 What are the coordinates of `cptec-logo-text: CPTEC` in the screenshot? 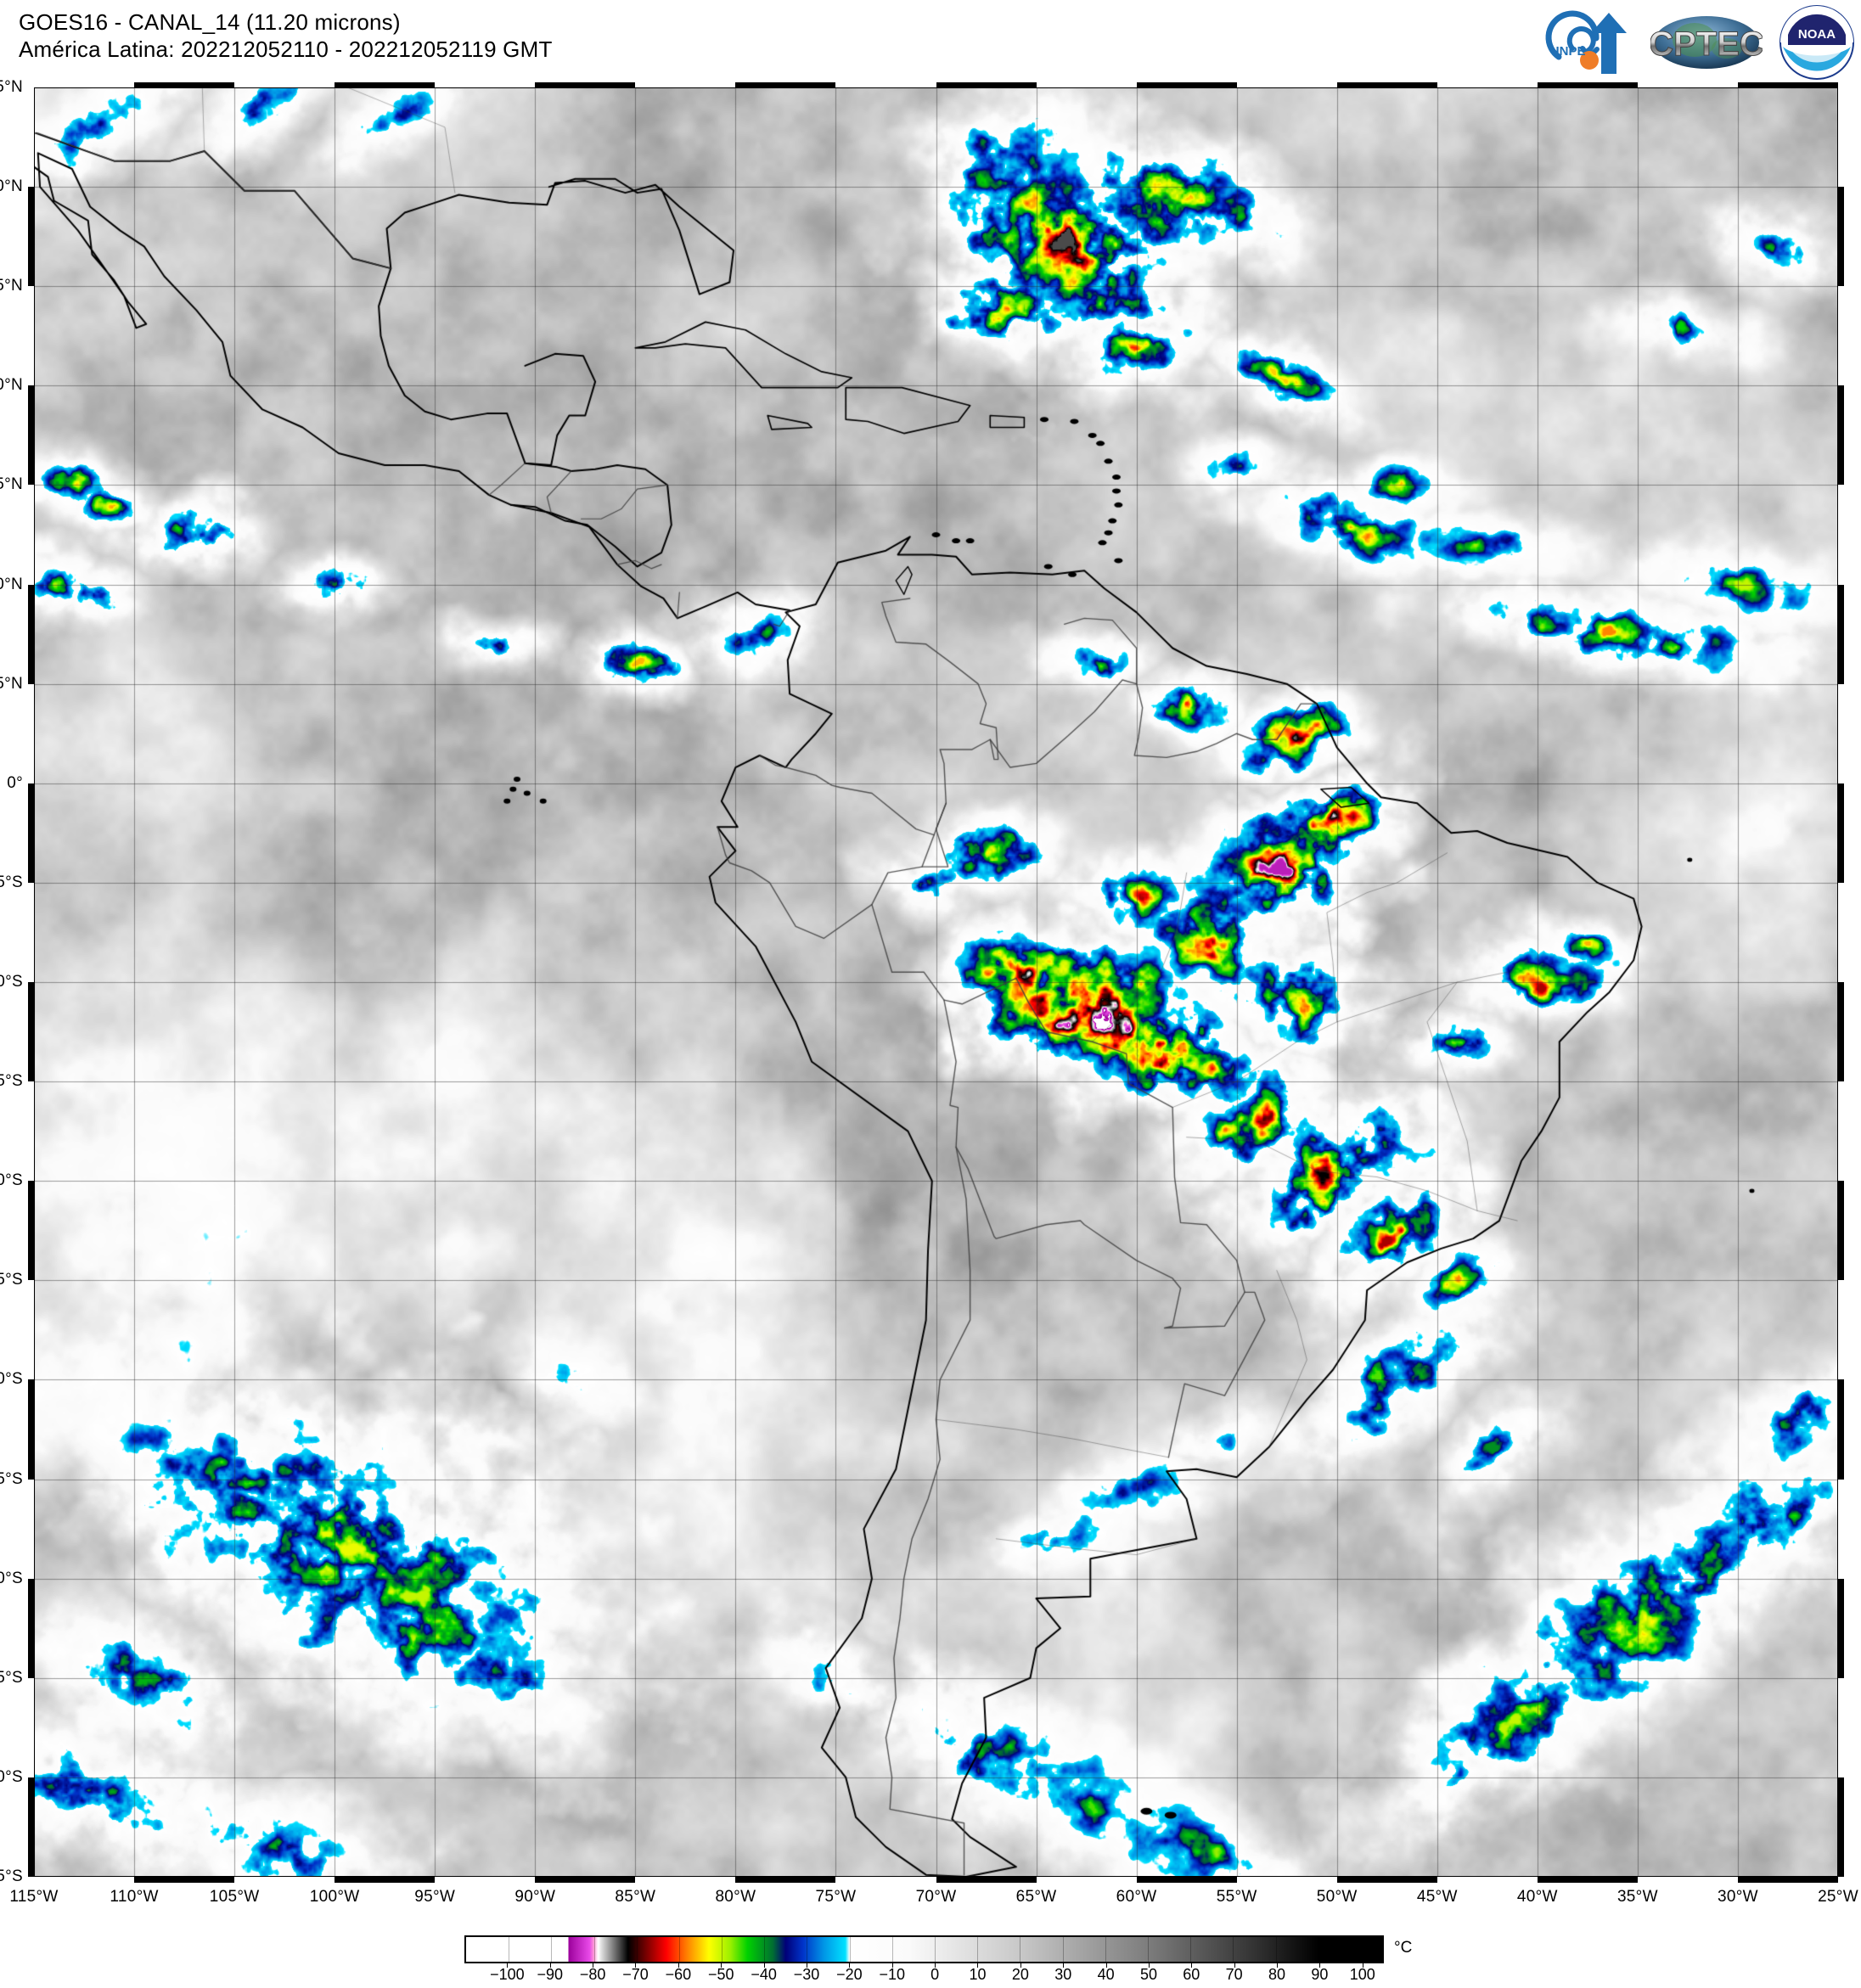 It's located at (1706, 44).